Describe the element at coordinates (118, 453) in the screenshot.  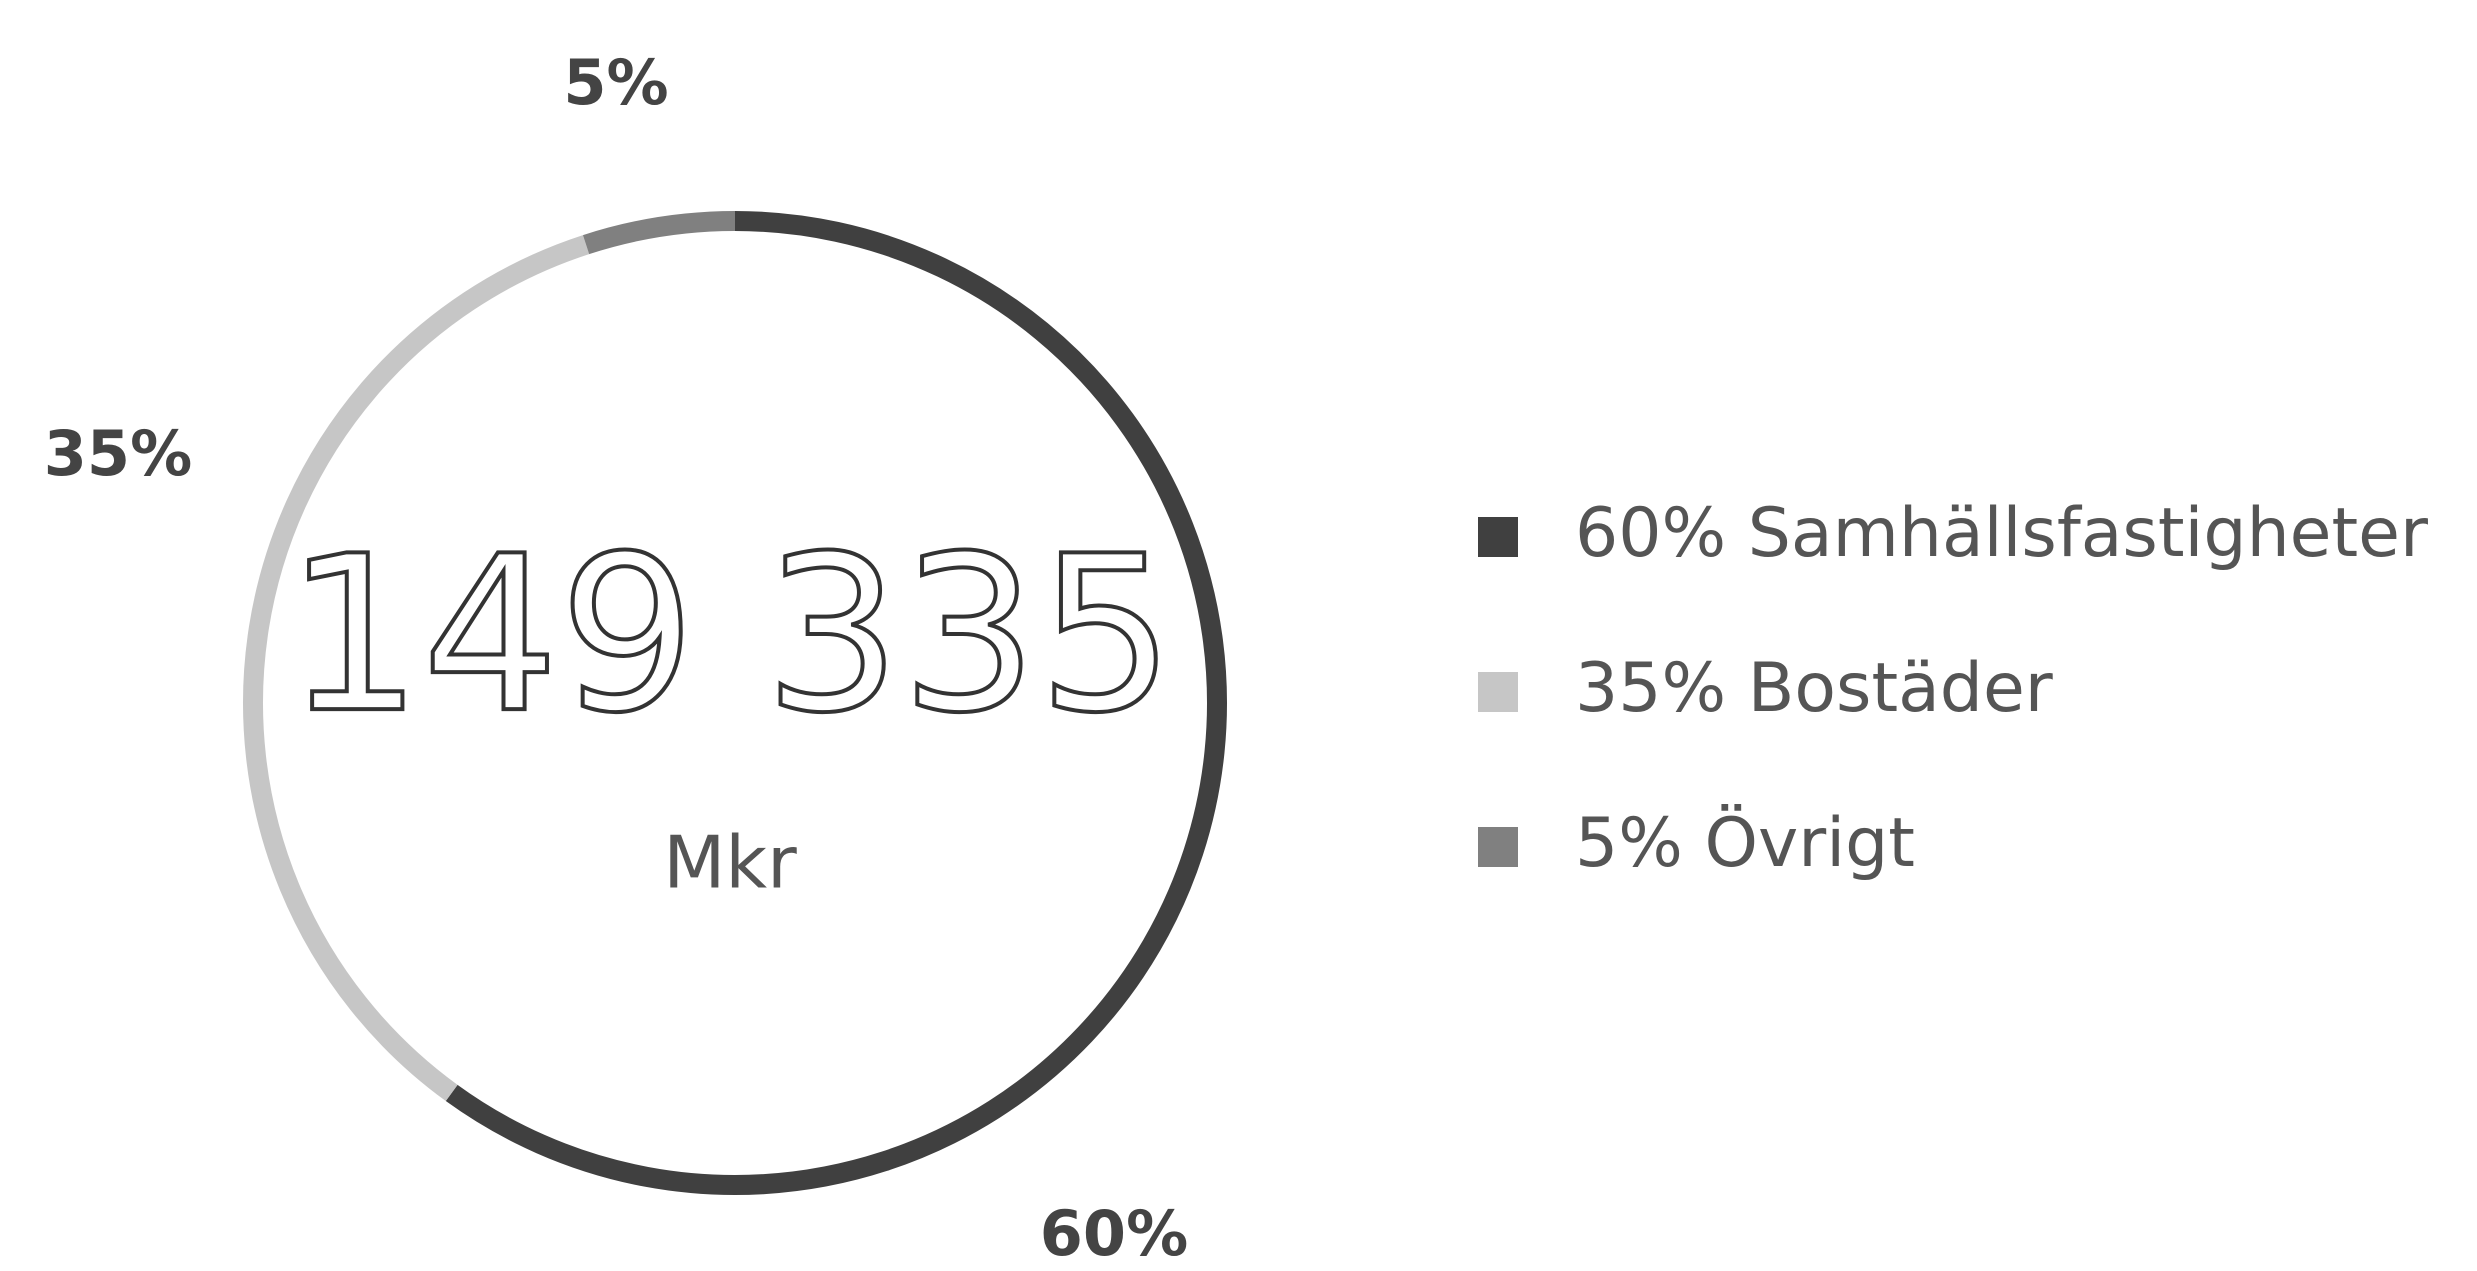
I see `slice-label: 35%` at that location.